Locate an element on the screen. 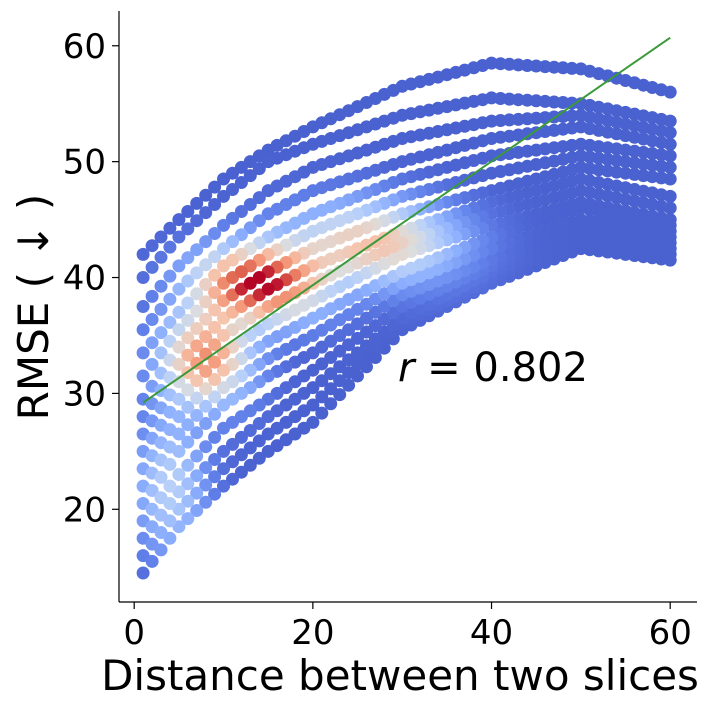  correlation-symbol: r is located at coordinates (407, 368).